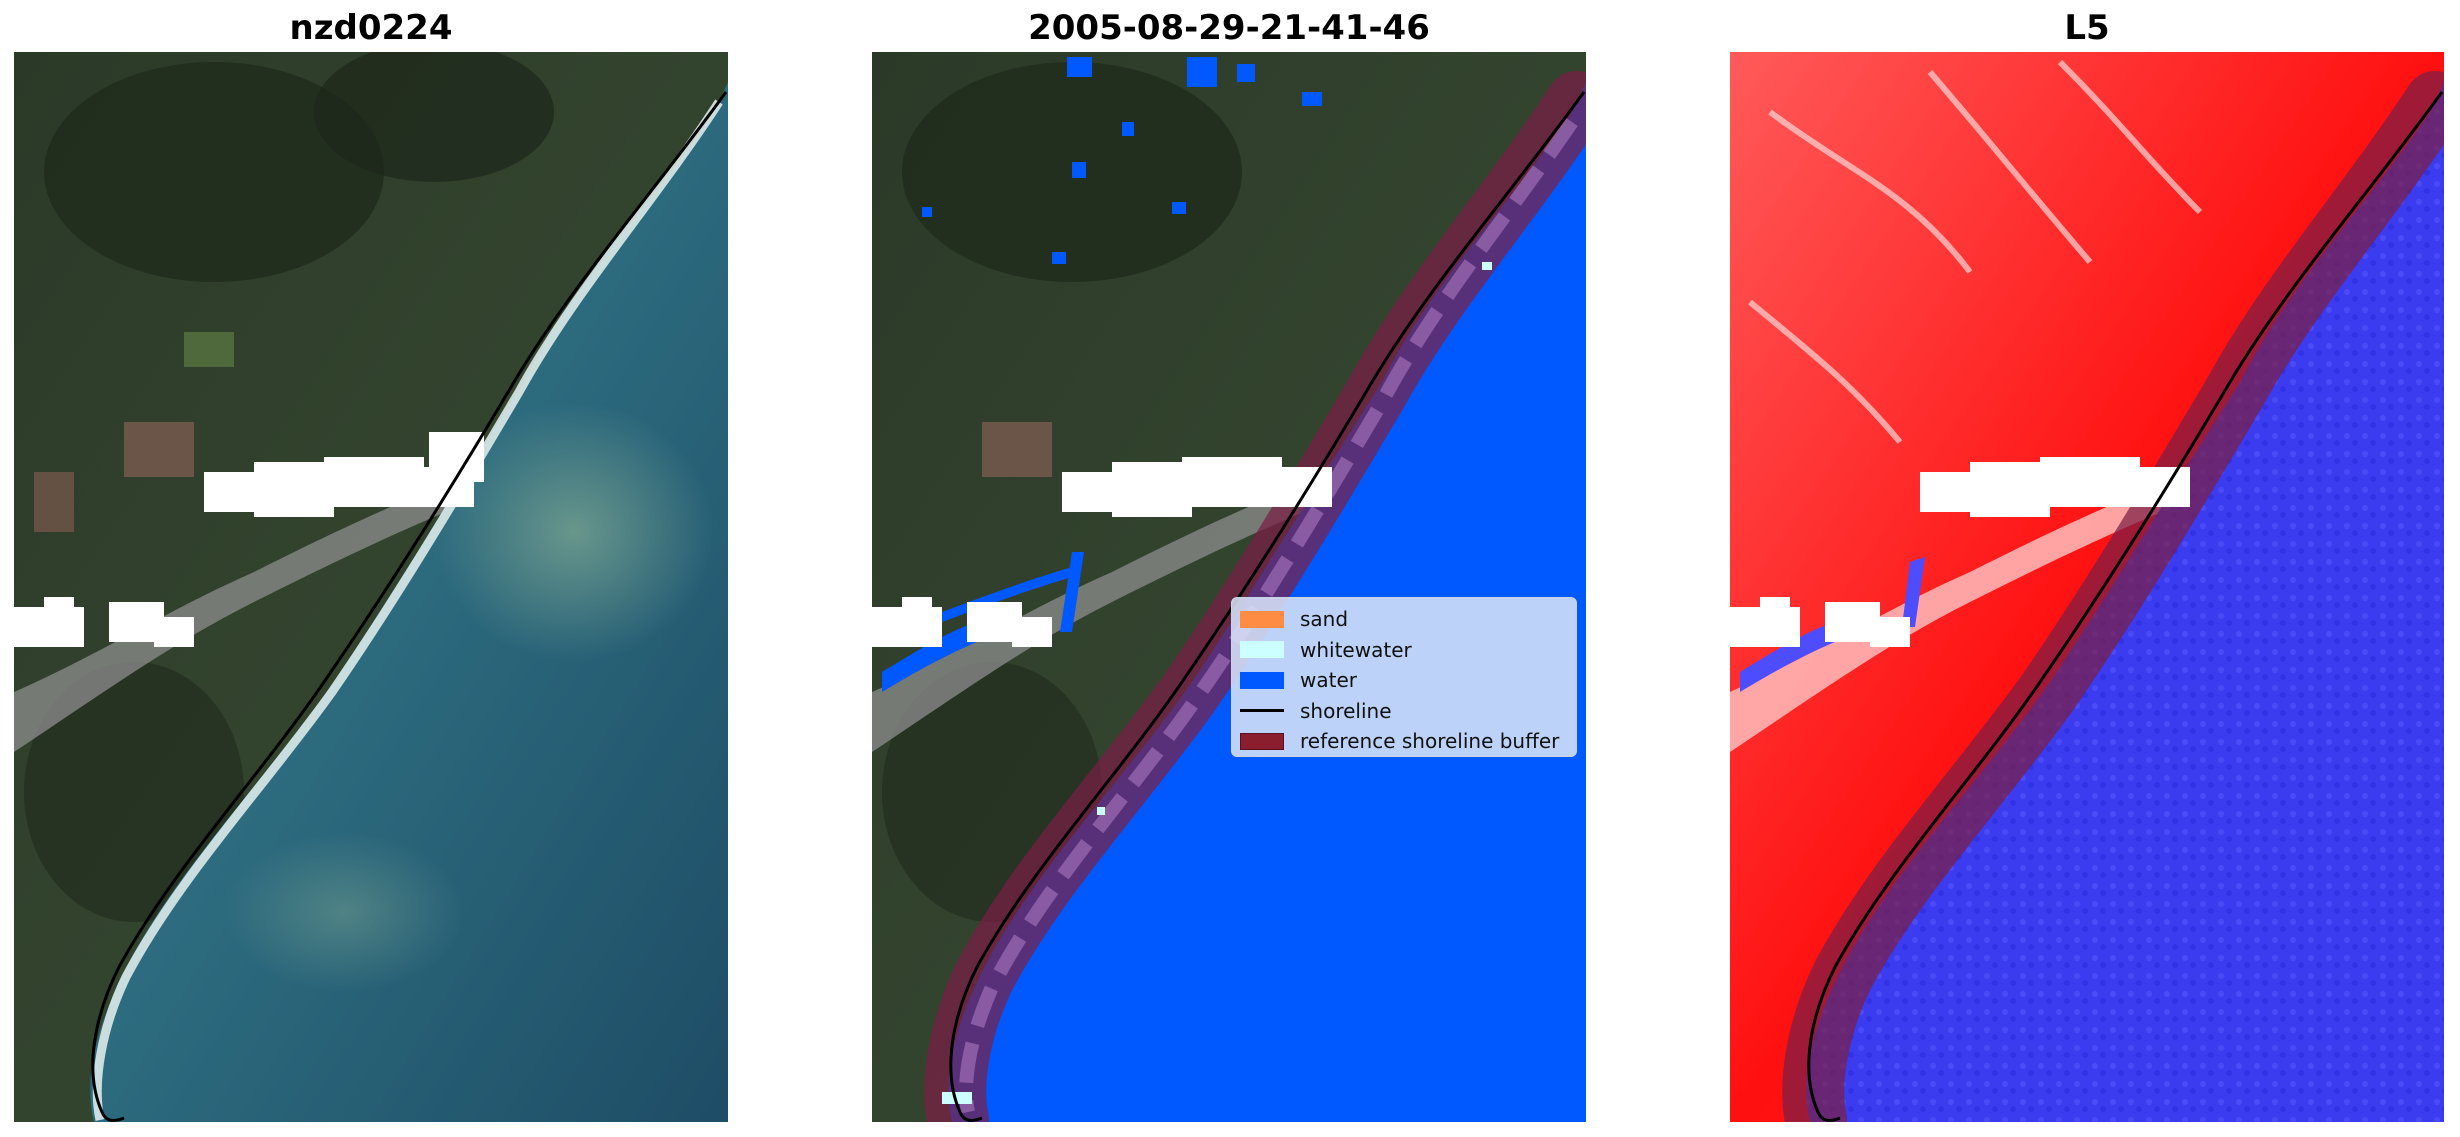 This screenshot has width=2460, height=1137. What do you see at coordinates (1975, 251) in the screenshot?
I see `terrain-ridges` at bounding box center [1975, 251].